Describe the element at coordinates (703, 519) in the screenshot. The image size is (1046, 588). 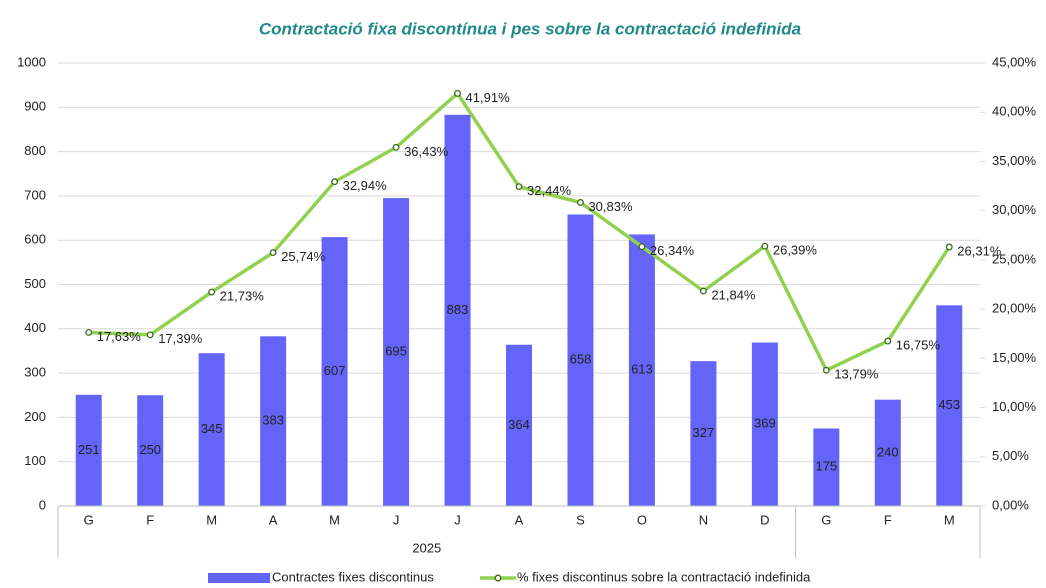
I see `x-tick-label: N` at that location.